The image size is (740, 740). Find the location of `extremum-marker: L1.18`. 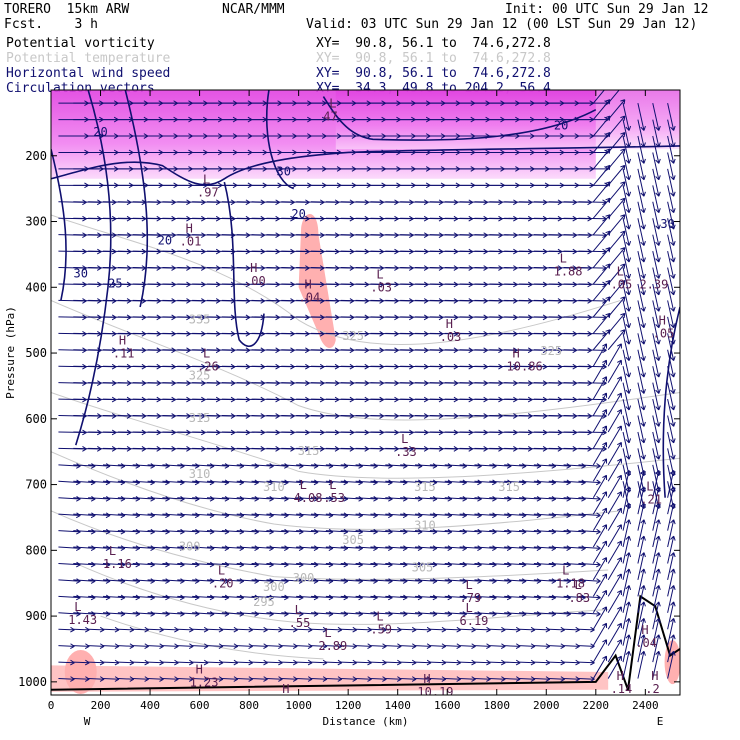

extremum-marker: L1.18 is located at coordinates (570, 577).